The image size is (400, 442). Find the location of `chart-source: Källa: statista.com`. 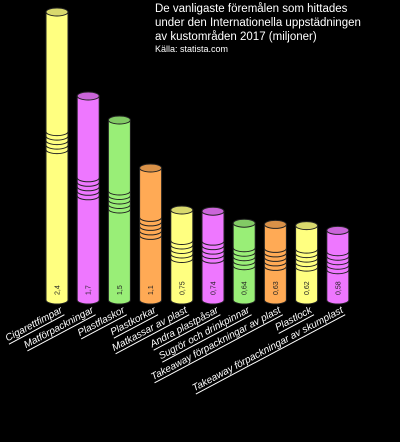

chart-source: Källa: statista.com is located at coordinates (191, 49).